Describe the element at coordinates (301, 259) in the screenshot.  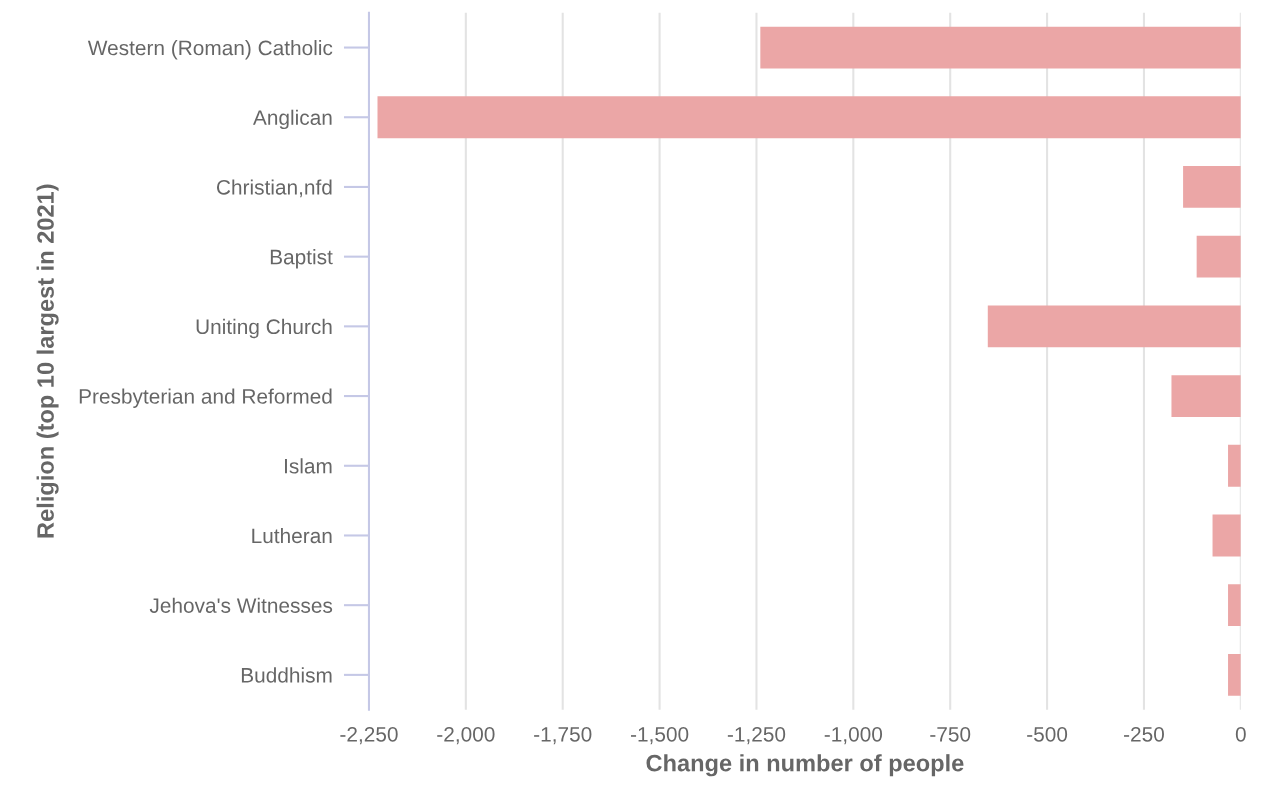
I see `y-tick-label: Baptist` at that location.